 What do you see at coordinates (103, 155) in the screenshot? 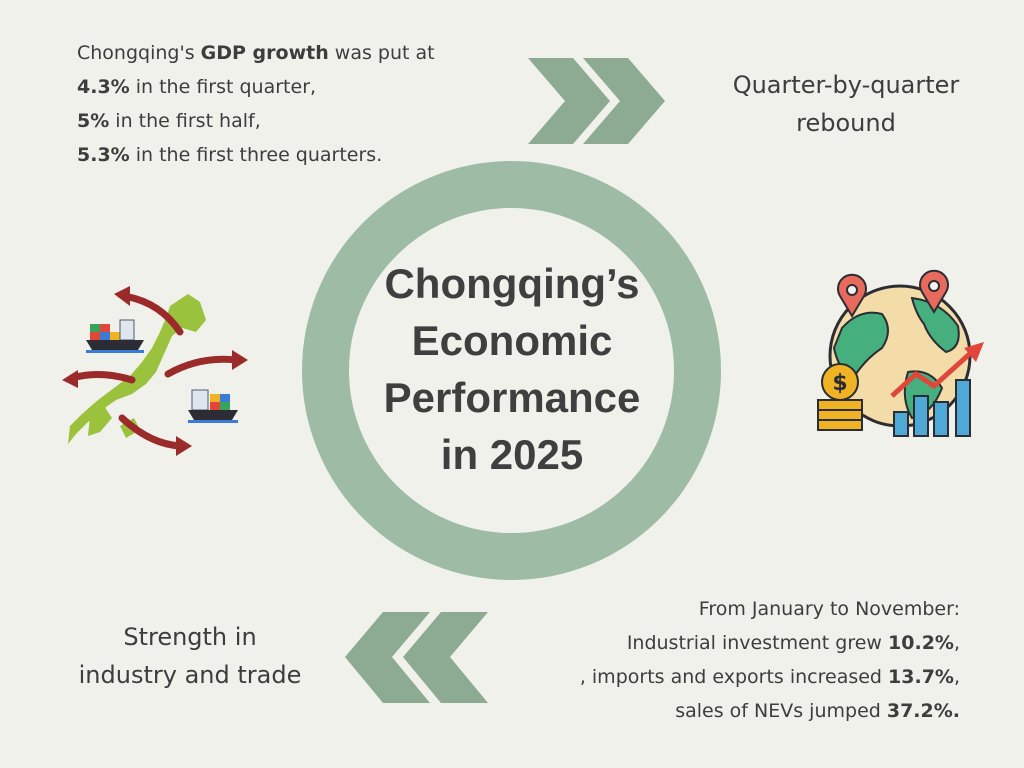
I see `gdp-q3-value: 5.3%` at bounding box center [103, 155].